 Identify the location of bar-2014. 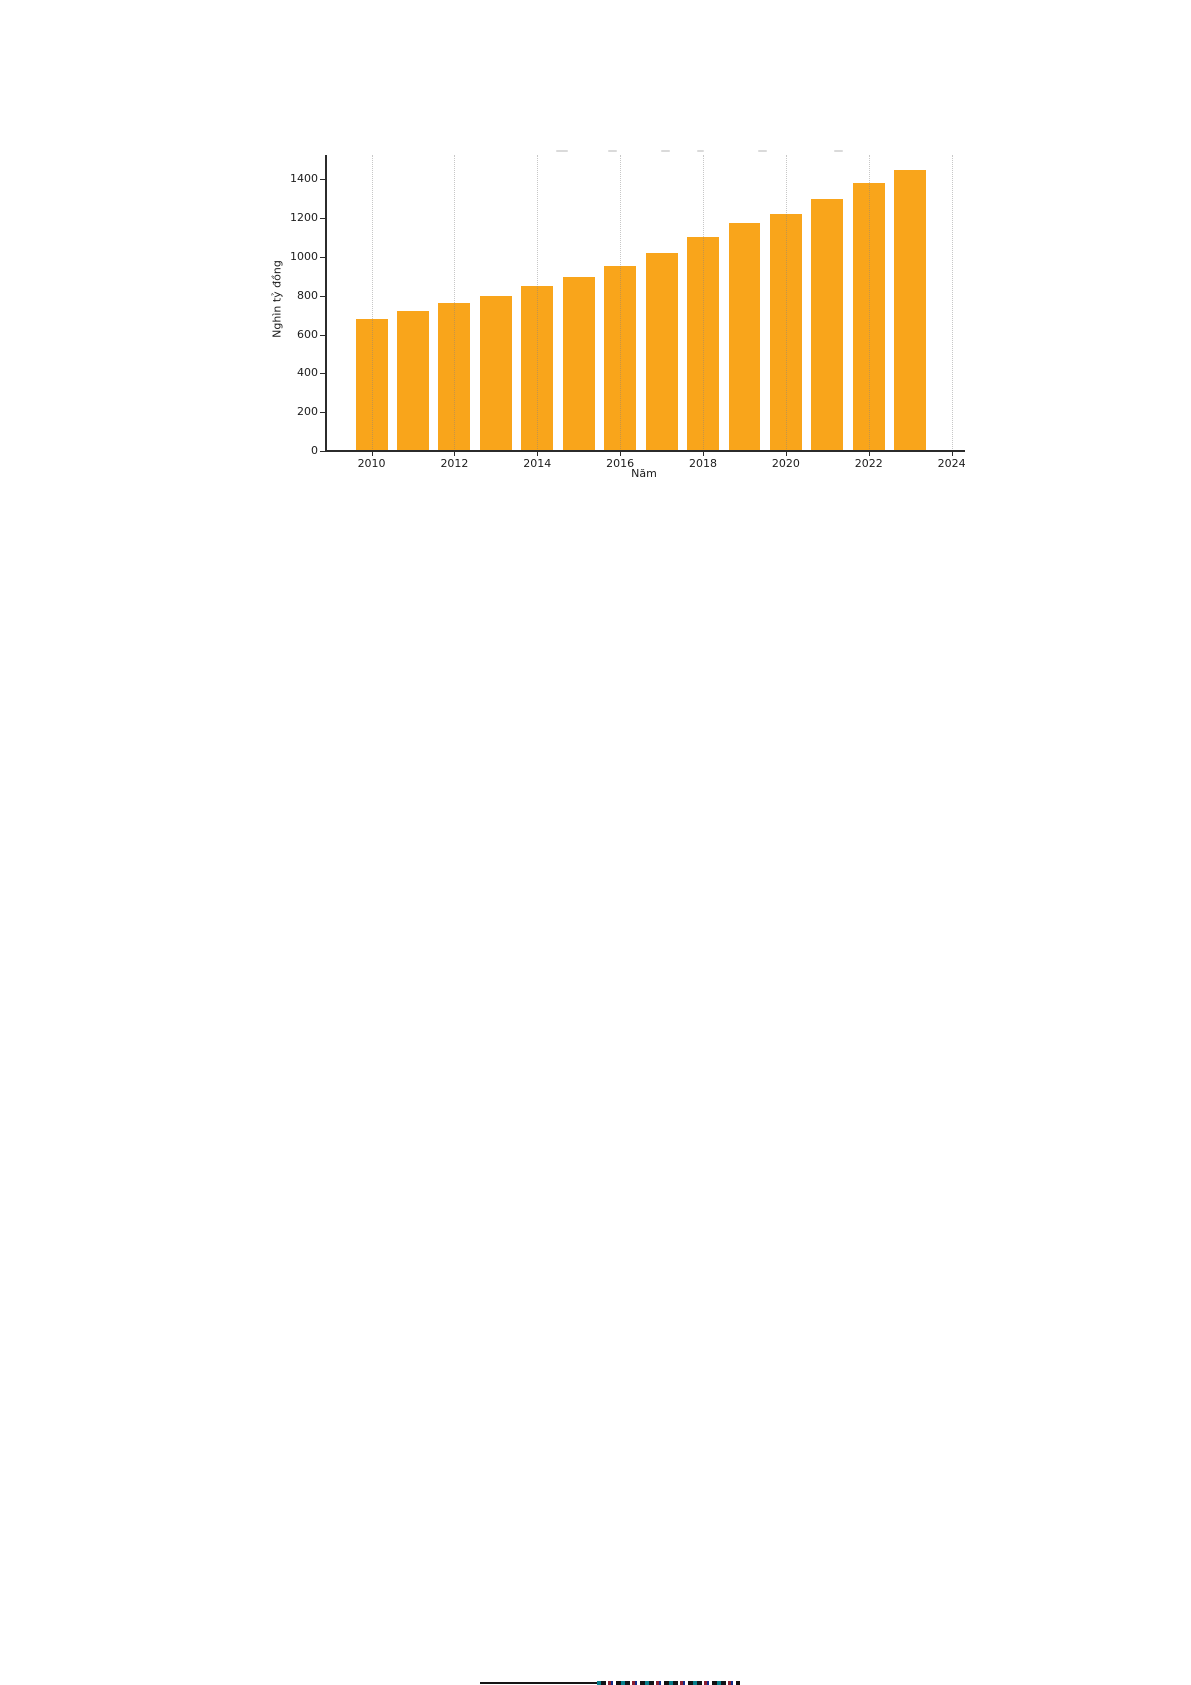
(537, 368).